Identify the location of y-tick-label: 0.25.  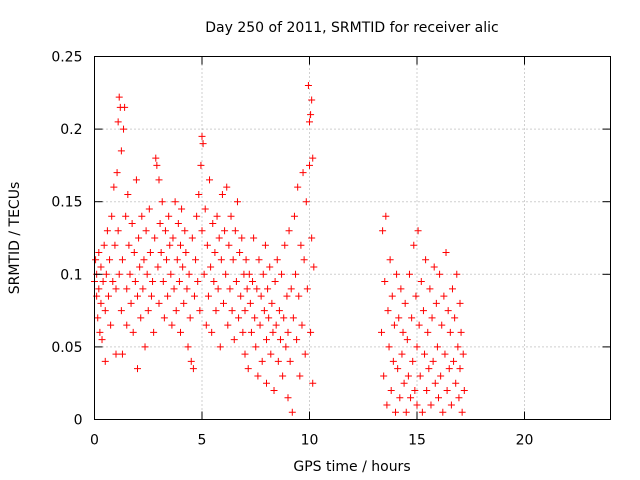
(66, 58).